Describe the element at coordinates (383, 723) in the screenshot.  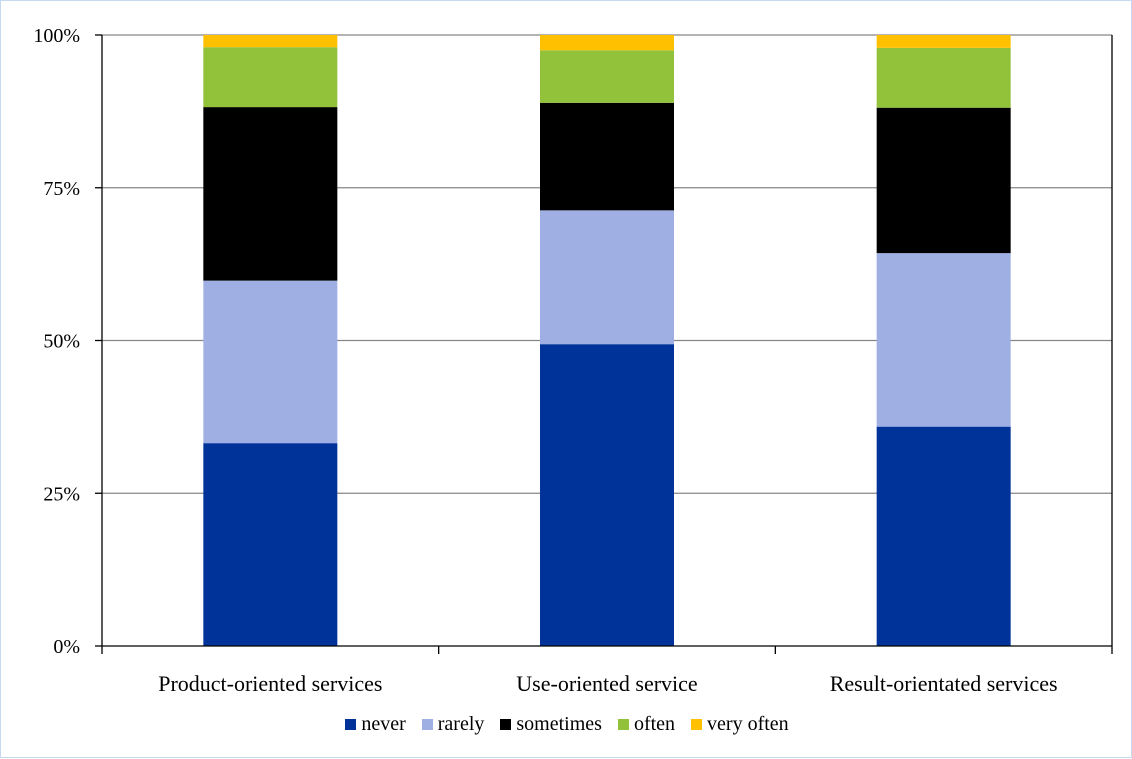
I see `legend-label: never` at that location.